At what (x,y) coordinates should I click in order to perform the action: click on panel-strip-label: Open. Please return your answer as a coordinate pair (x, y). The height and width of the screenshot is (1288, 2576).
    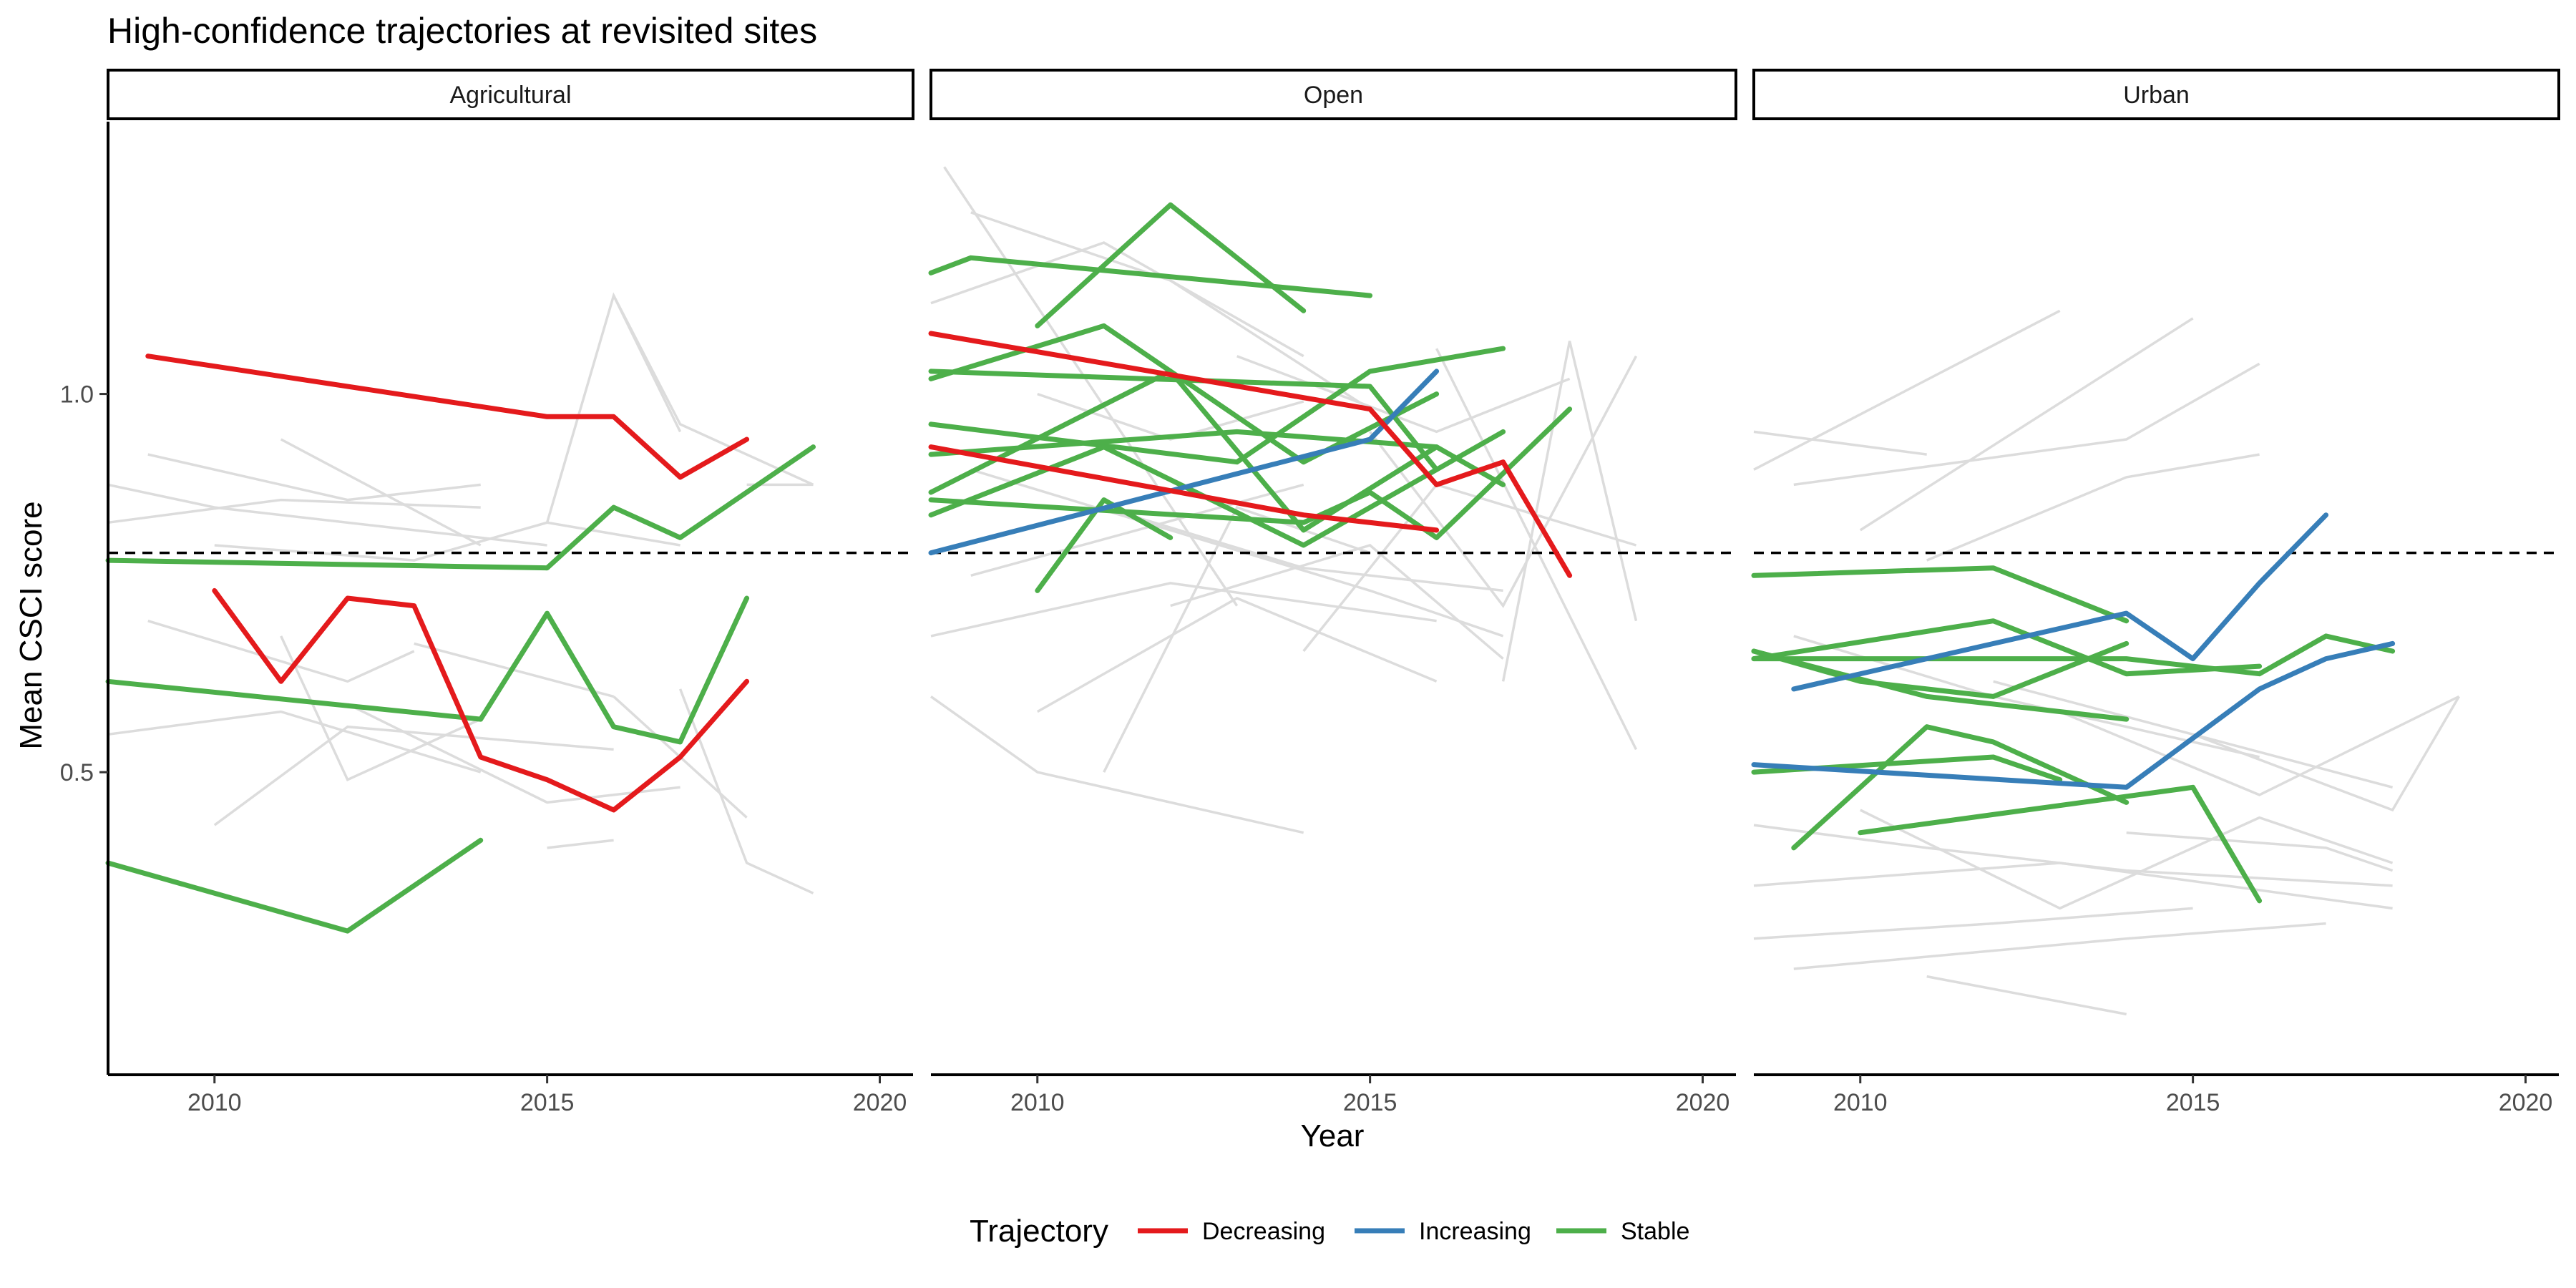
    Looking at the image, I should click on (1333, 95).